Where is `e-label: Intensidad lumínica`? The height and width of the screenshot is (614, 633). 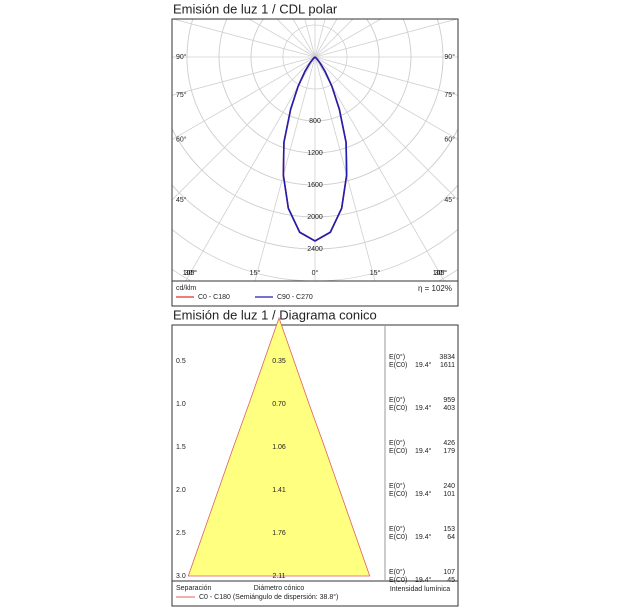 e-label: Intensidad lumínica is located at coordinates (420, 589).